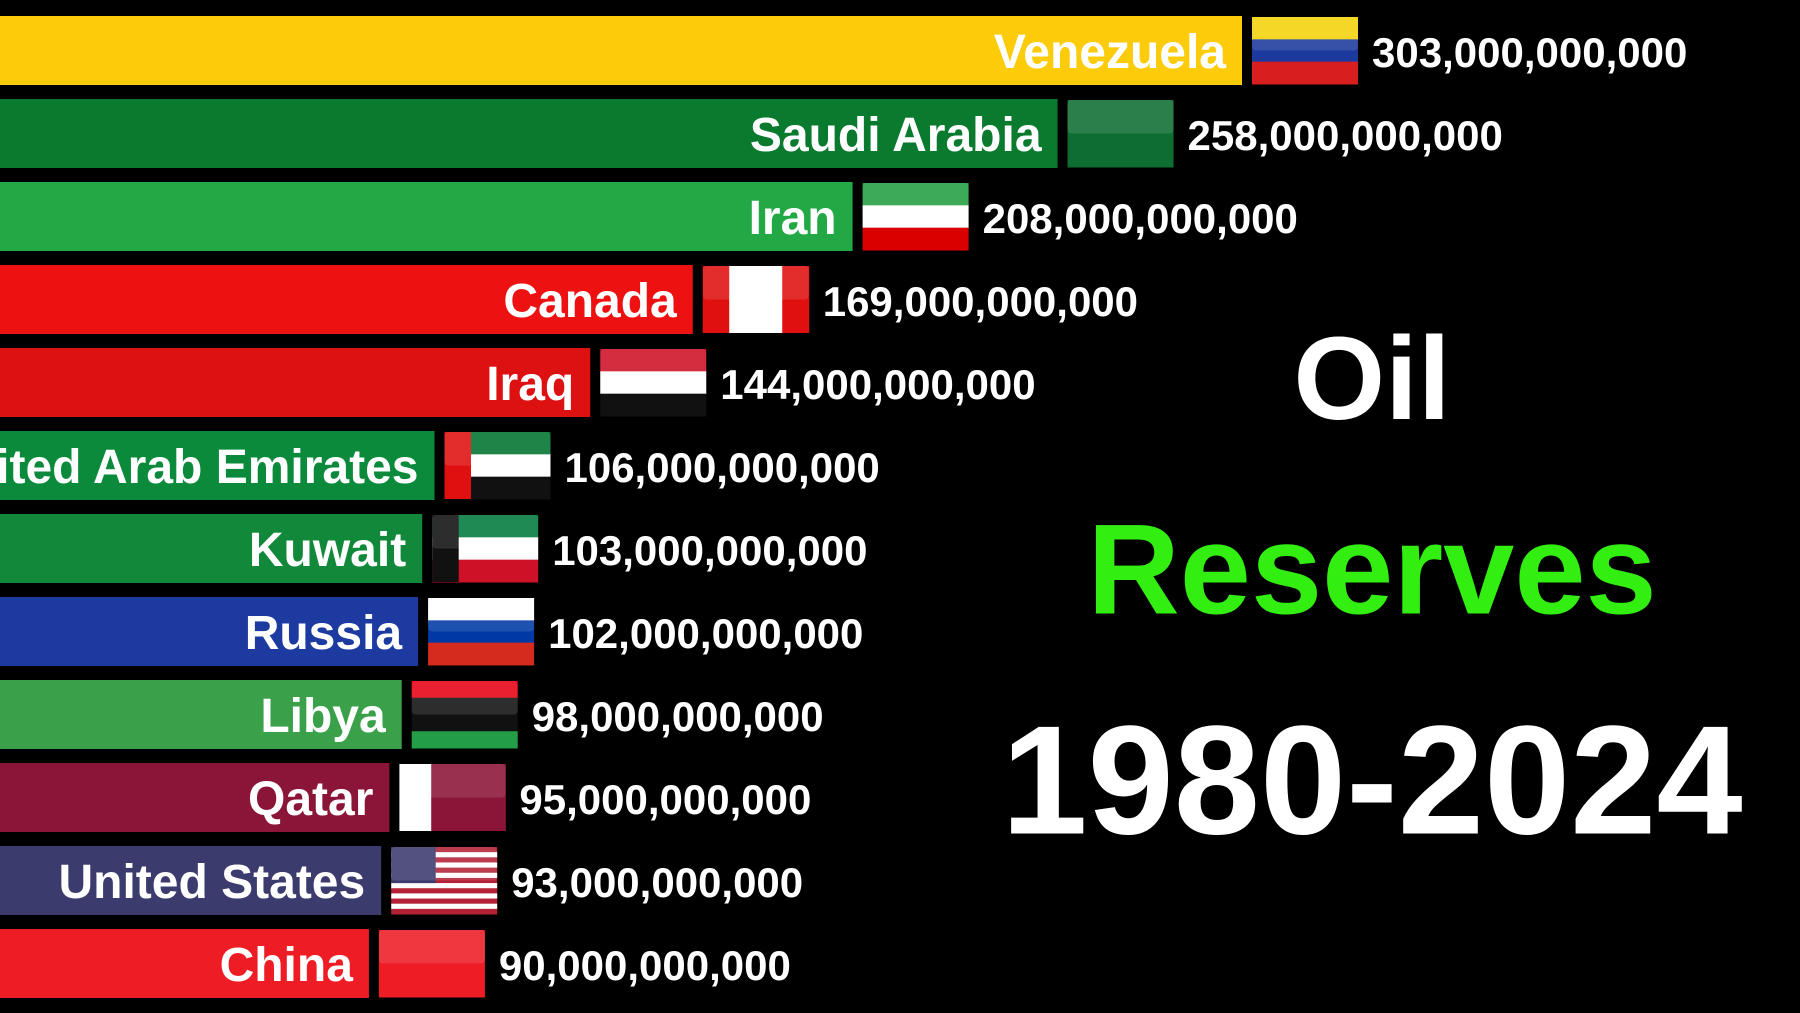  Describe the element at coordinates (209, 467) in the screenshot. I see `category-label: United Arab Emirates` at that location.